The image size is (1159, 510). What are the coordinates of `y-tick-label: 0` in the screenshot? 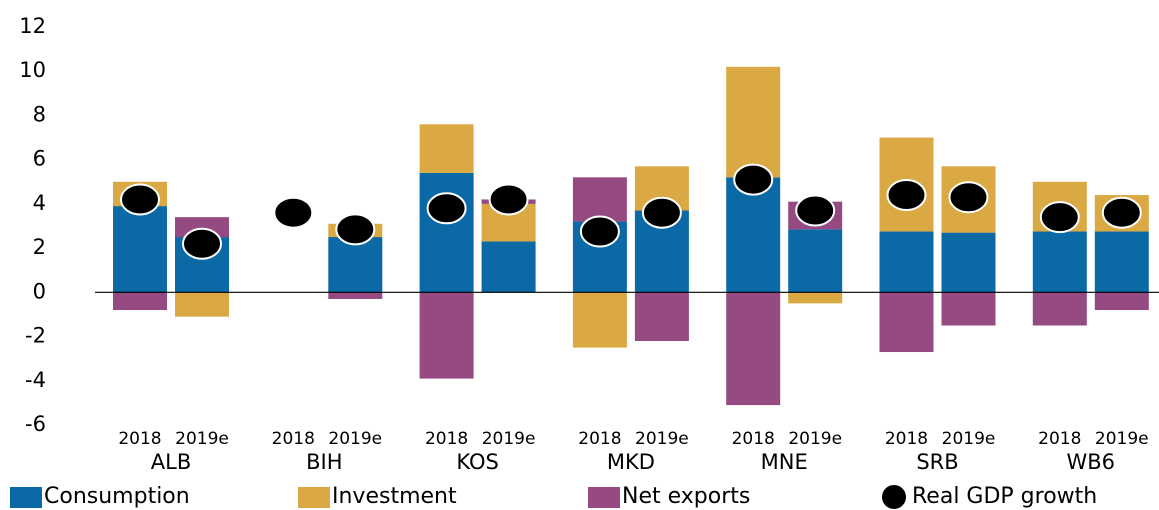 It's located at (39, 291).